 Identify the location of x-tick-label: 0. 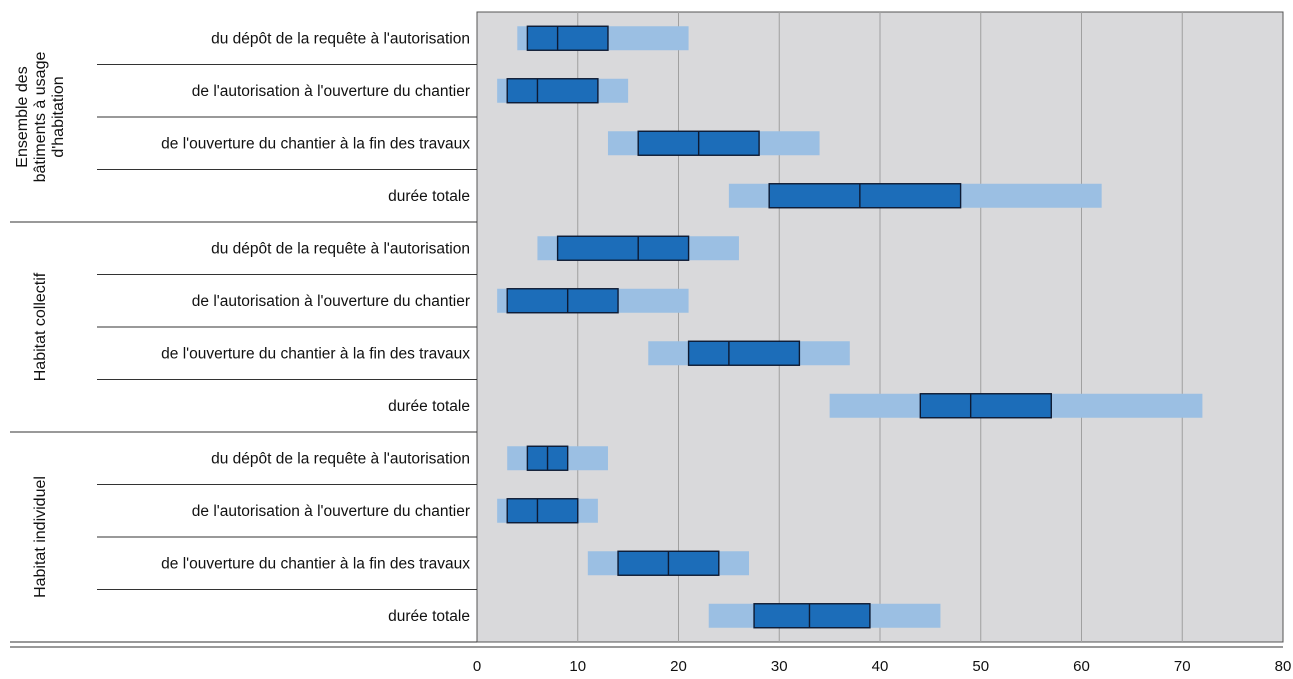
(477, 666).